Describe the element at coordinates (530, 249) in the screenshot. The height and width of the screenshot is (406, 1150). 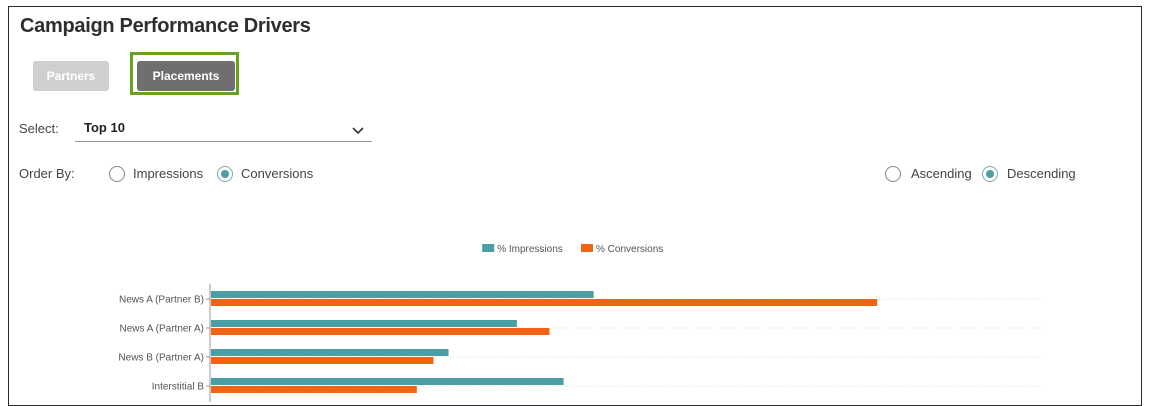
I see `legend-label-impressions: % Impressions` at that location.